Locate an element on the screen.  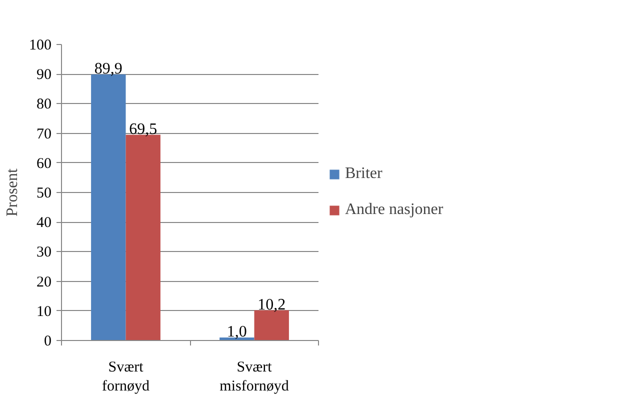
x-tick-label: Svært fornøyd is located at coordinates (126, 377).